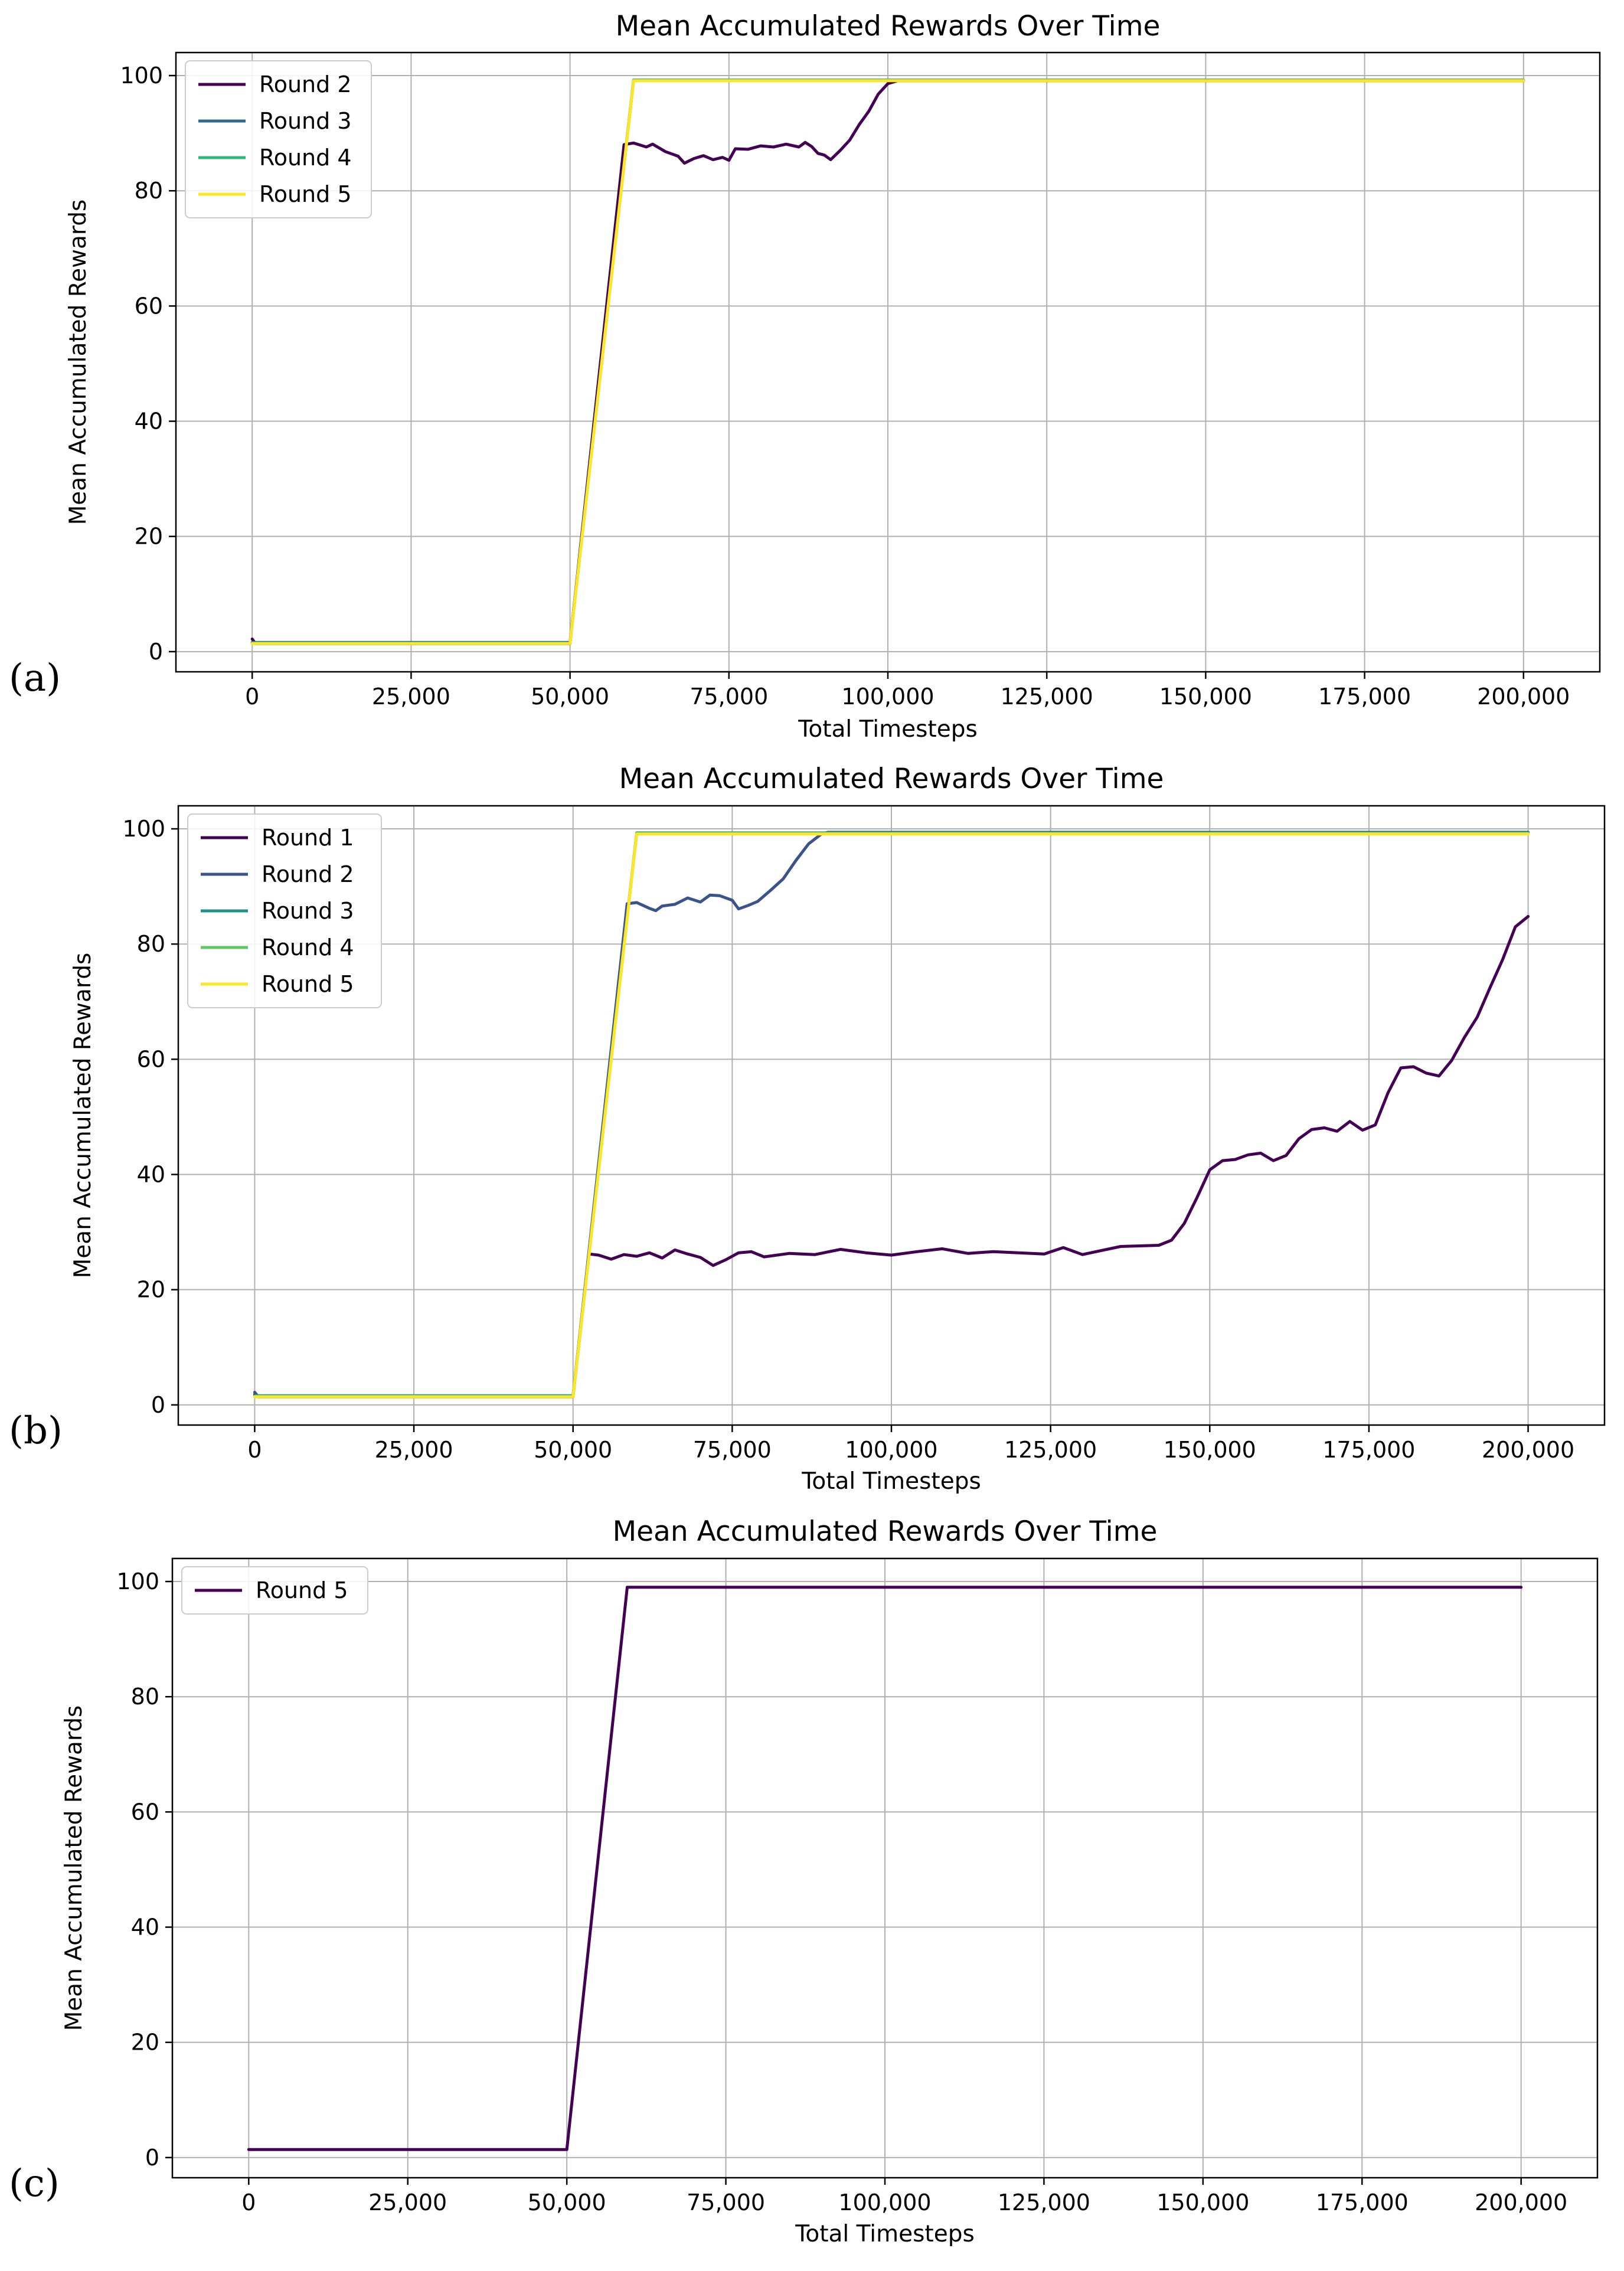 Image resolution: width=1624 pixels, height=2271 pixels. What do you see at coordinates (308, 838) in the screenshot?
I see `legend-label: Round 1` at bounding box center [308, 838].